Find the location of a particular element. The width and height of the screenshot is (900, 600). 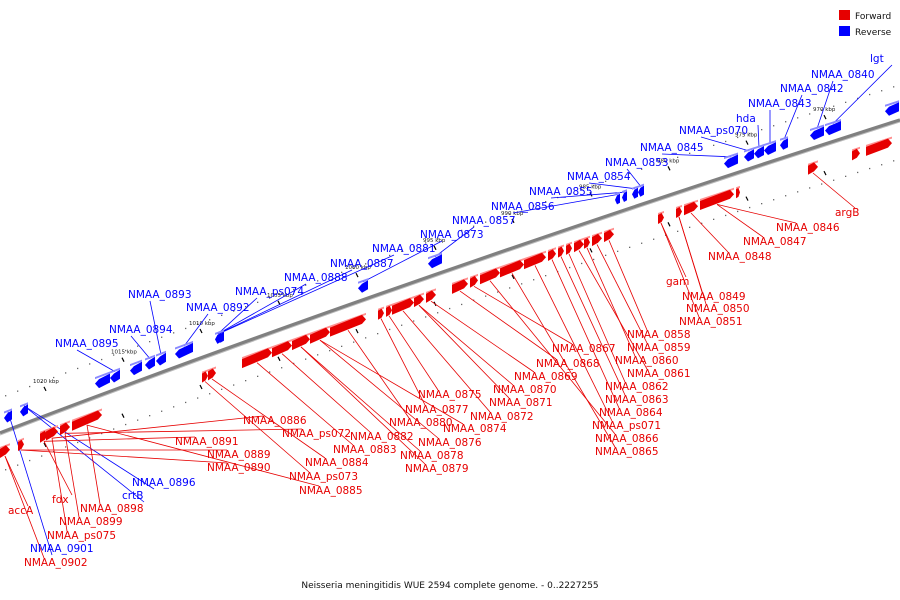

reverse-gene-label: lgt is located at coordinates (877, 59).